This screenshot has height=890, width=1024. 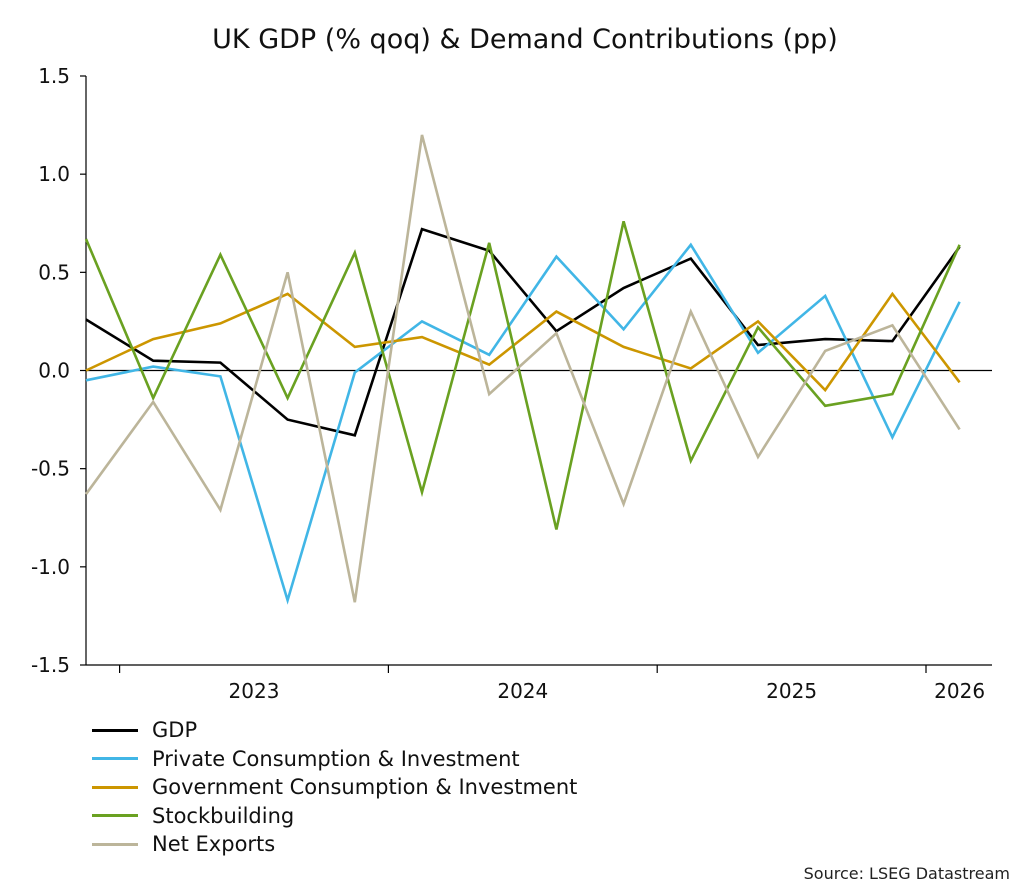 I want to click on legend-item: Government Consumption & Investment, so click(x=334, y=787).